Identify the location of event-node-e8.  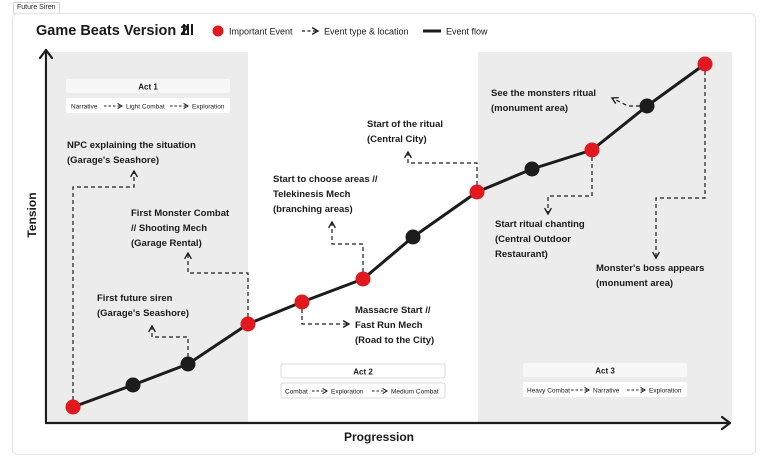
(477, 192).